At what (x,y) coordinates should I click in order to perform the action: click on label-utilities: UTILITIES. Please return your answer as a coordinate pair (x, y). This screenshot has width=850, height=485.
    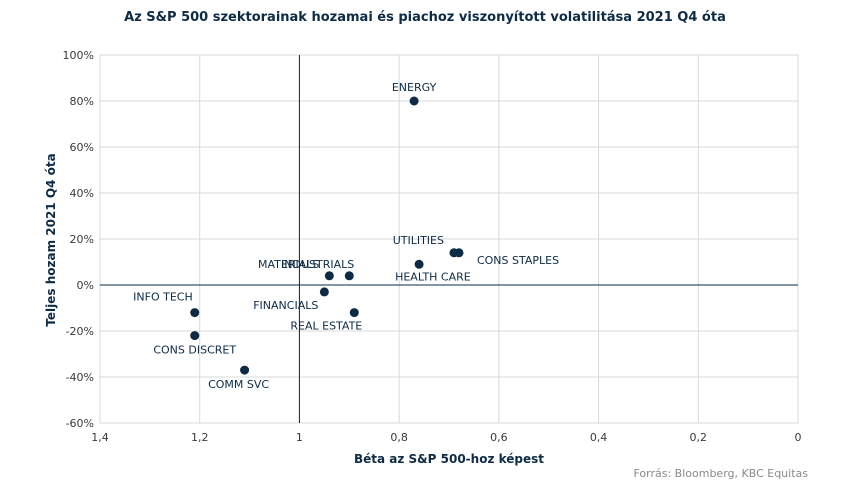
    Looking at the image, I should click on (418, 240).